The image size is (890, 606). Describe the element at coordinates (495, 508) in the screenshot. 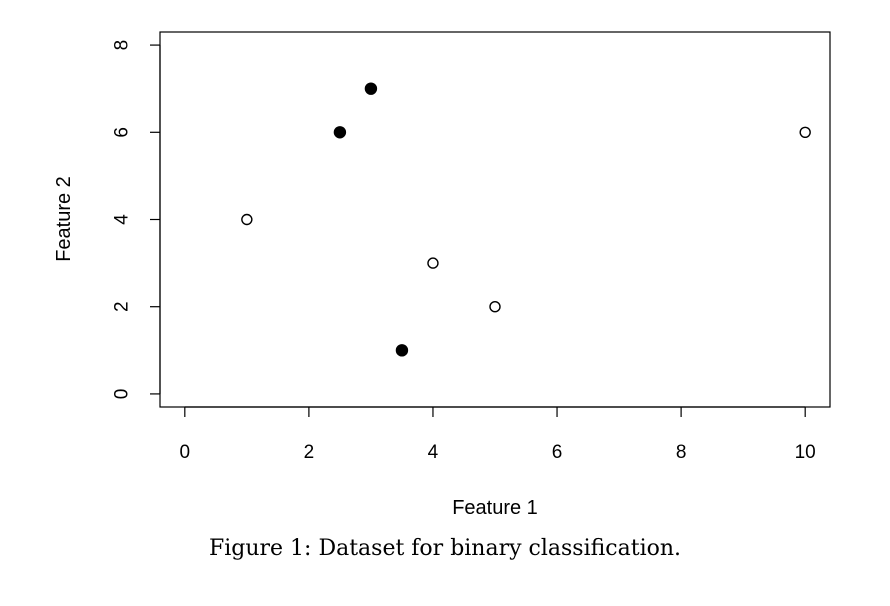

I see `x-axis-label: Feature 1` at that location.